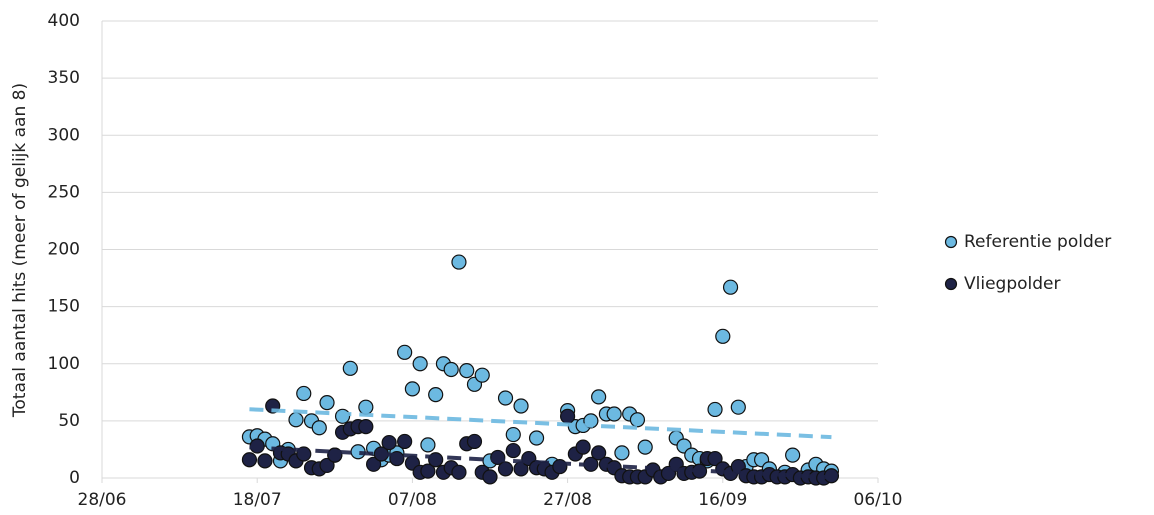  What do you see at coordinates (257, 500) in the screenshot?
I see `x-tick-label: 18/07` at bounding box center [257, 500].